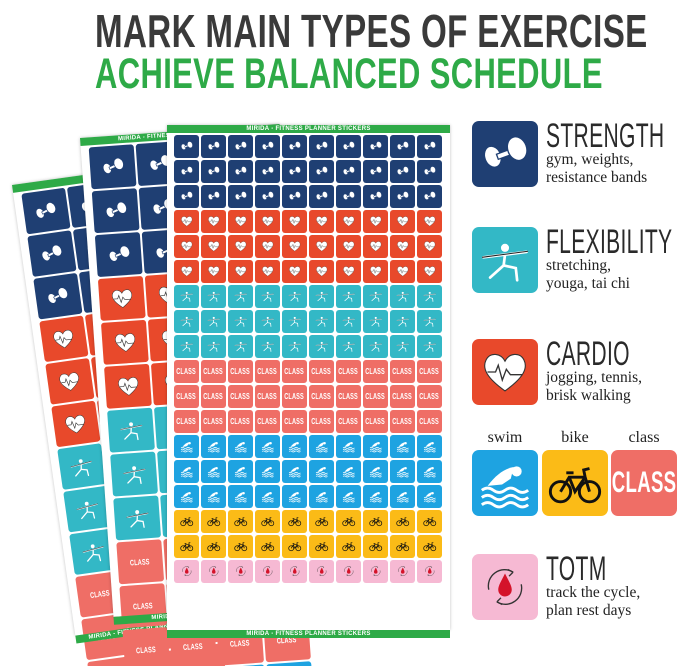 The image size is (679, 666). I want to click on legend-description: stretching, youga, tai chi, so click(588, 275).